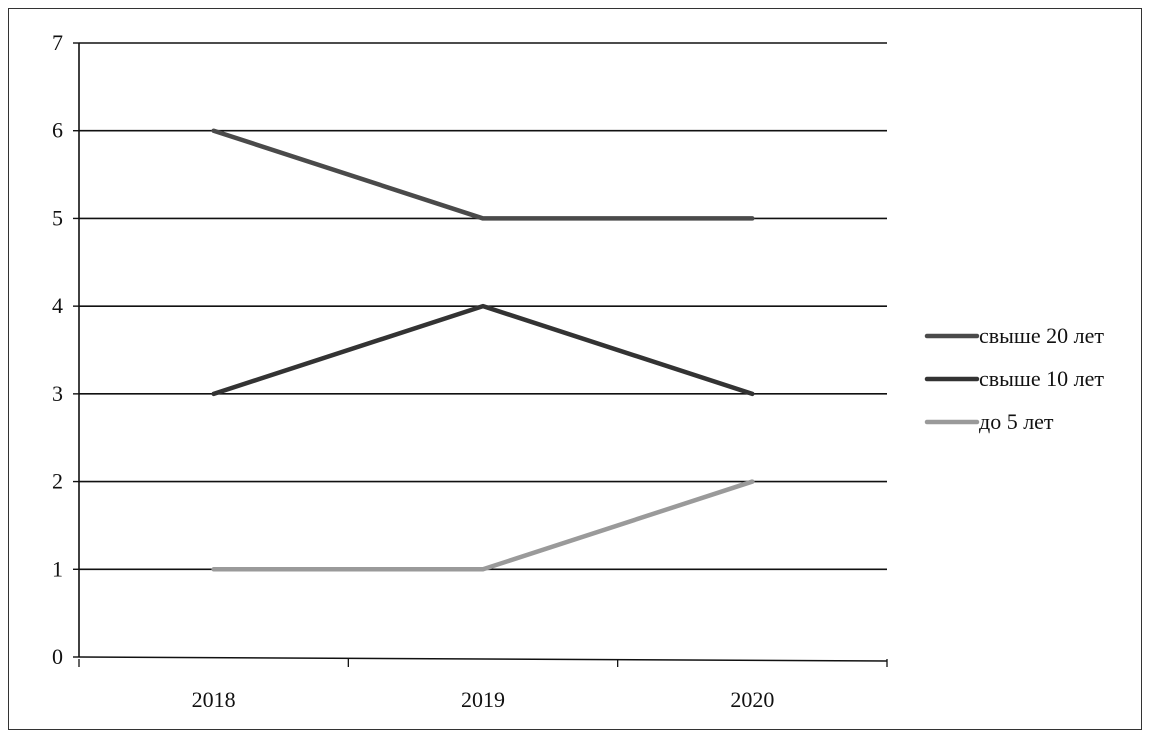 This screenshot has height=737, width=1153. Describe the element at coordinates (65, 349) in the screenshot. I see `y-axis-ticks: 0 1 2 3 4 5 6 7` at that location.